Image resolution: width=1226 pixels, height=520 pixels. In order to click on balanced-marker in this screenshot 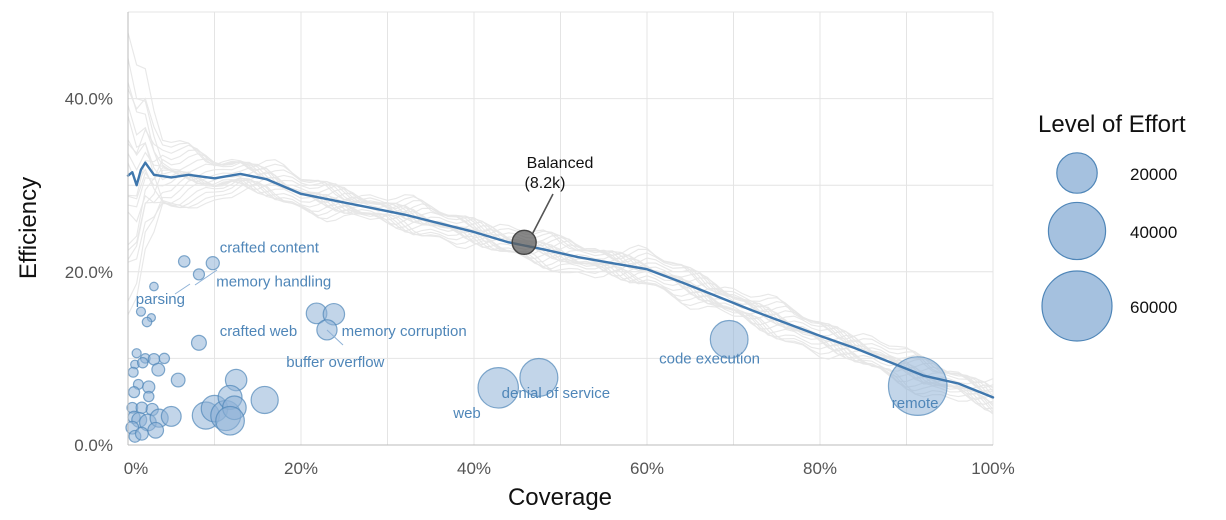, I will do `click(524, 242)`.